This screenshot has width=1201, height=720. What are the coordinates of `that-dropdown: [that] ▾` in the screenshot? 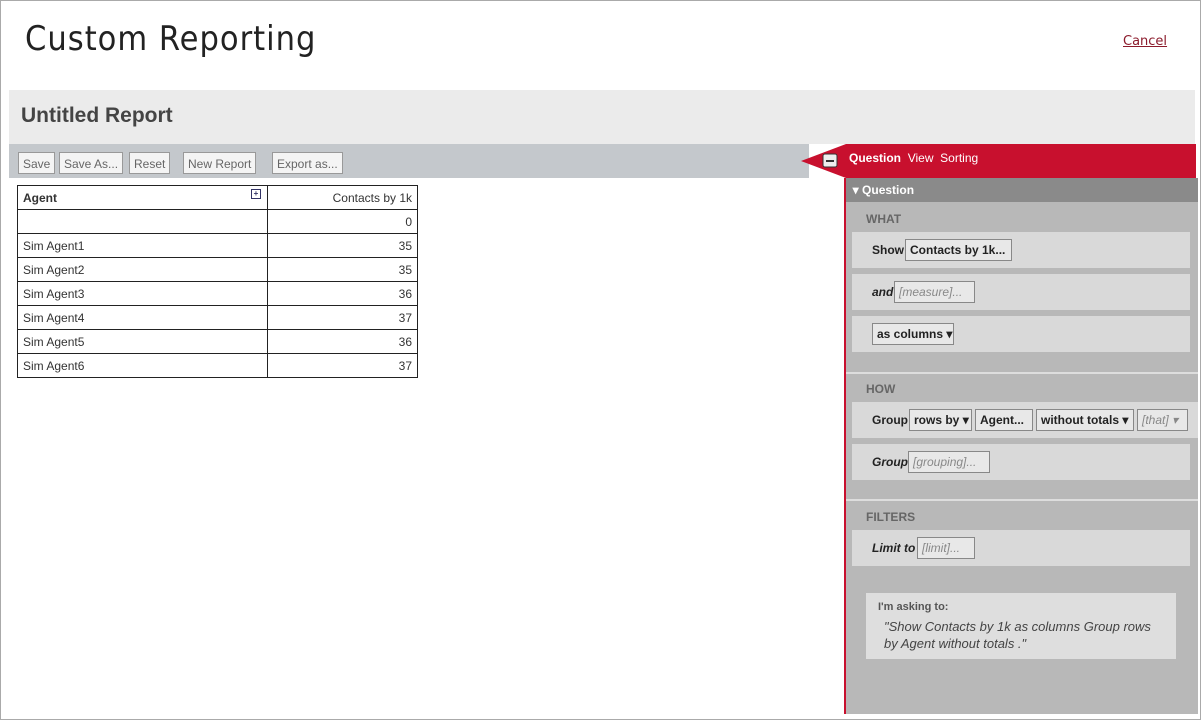 It's located at (1162, 420).